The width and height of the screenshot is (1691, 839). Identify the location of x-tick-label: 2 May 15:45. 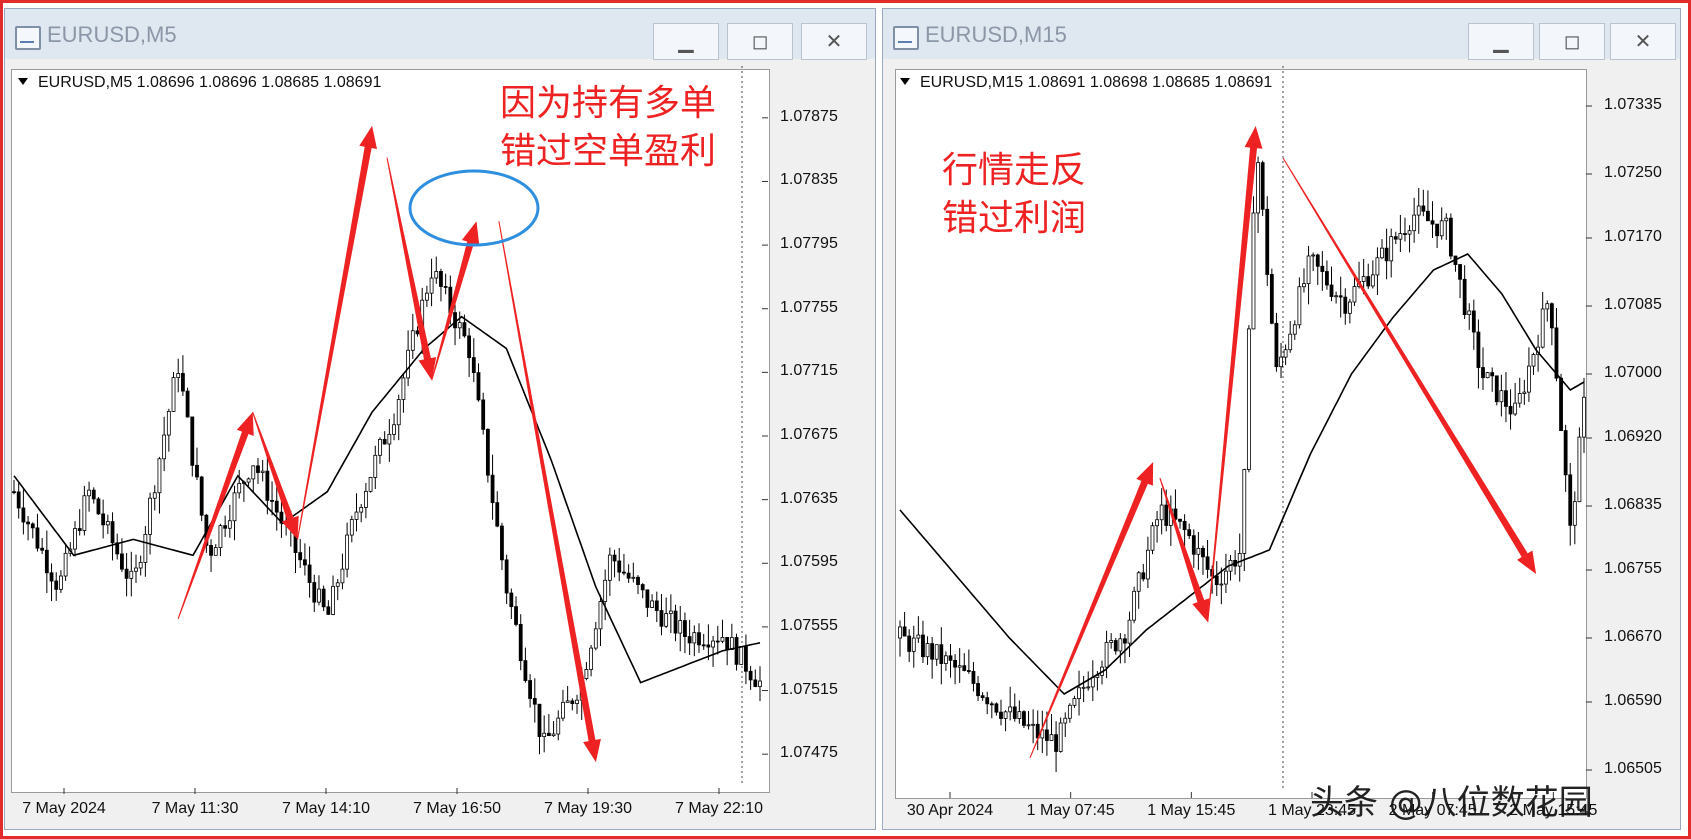
(1553, 810).